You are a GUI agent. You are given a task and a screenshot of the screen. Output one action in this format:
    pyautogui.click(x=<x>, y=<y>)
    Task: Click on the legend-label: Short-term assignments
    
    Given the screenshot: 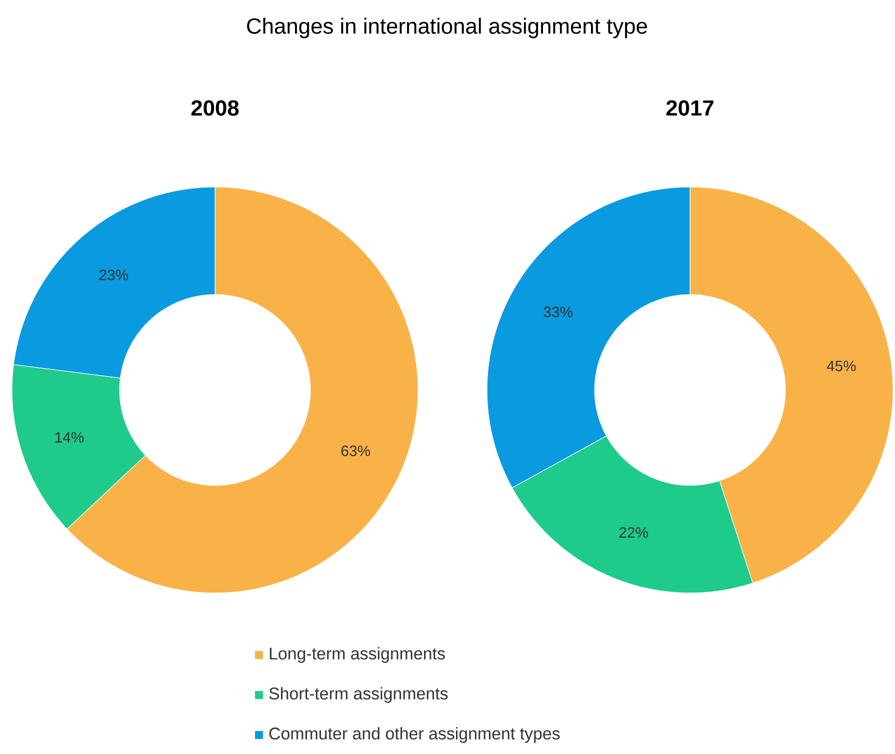 What is the action you would take?
    pyautogui.click(x=358, y=695)
    